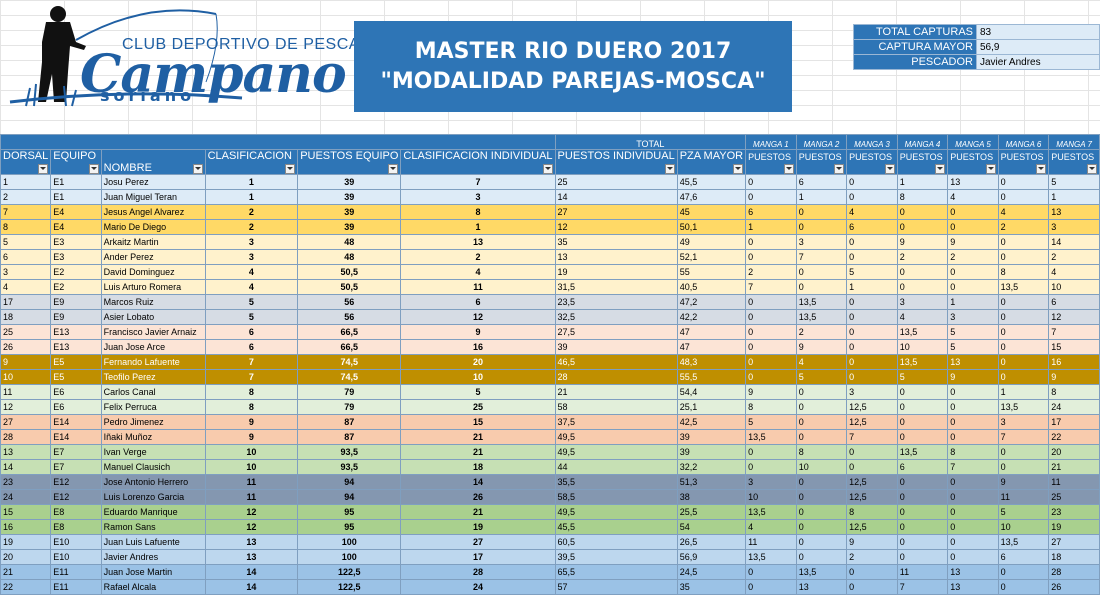 The width and height of the screenshot is (1100, 595). I want to click on table-cell: 122,5, so click(349, 572).